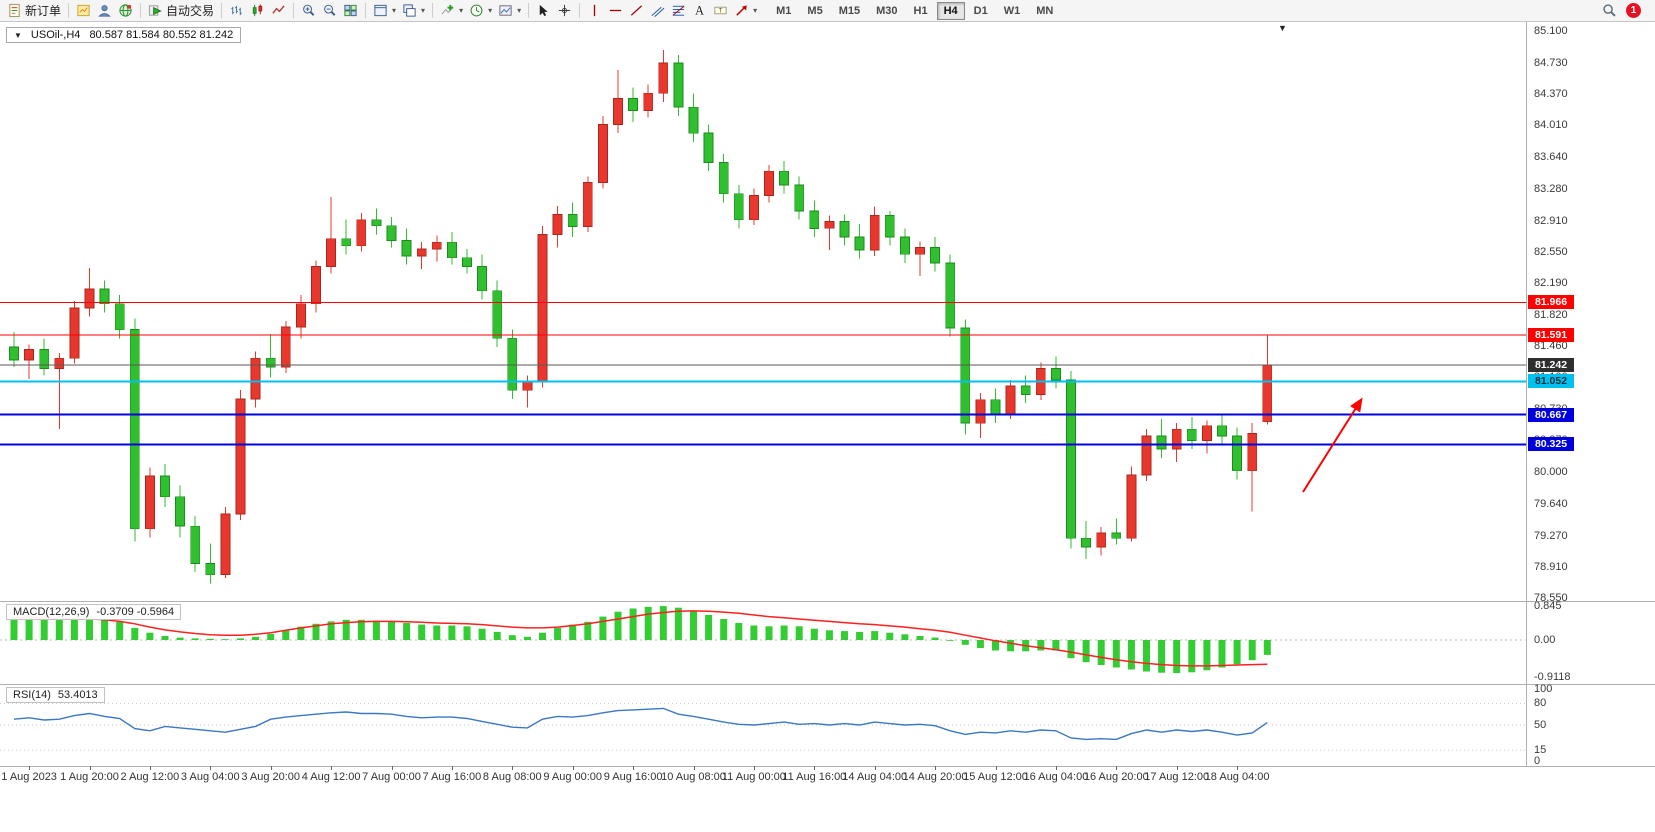 The height and width of the screenshot is (832, 1655). Describe the element at coordinates (1609, 10) in the screenshot. I see `search-icon` at that location.